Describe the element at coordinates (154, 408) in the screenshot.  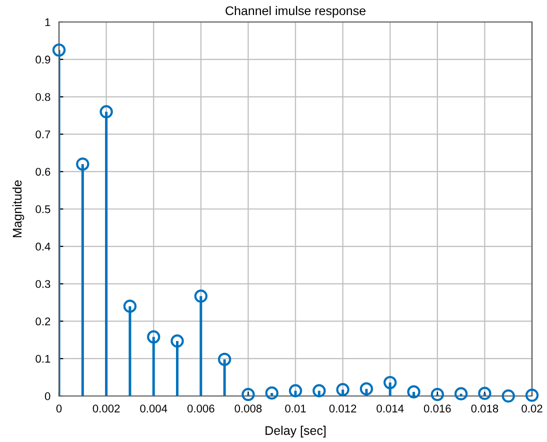
I see `x-tick-label: 0.004` at that location.